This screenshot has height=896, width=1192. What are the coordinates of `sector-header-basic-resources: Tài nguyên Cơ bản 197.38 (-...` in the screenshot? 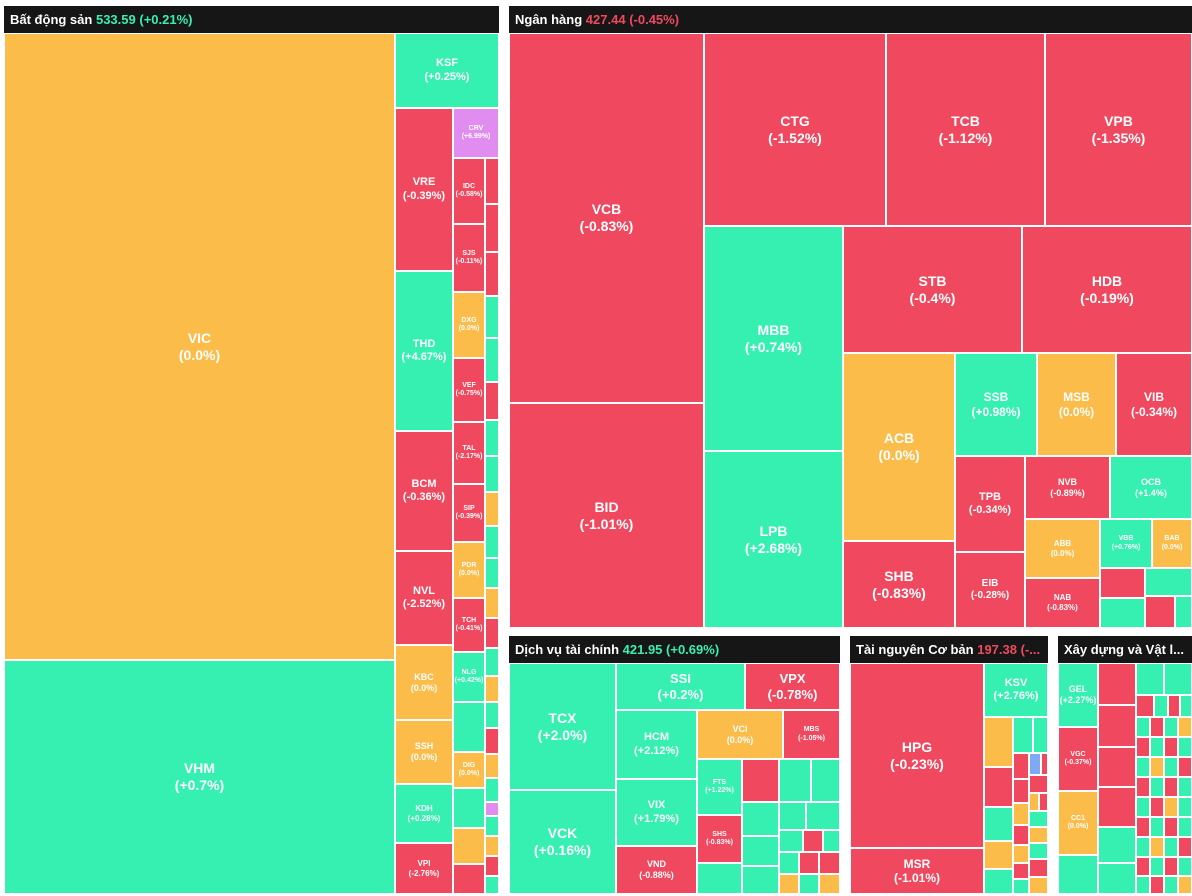 It's located at (949, 649).